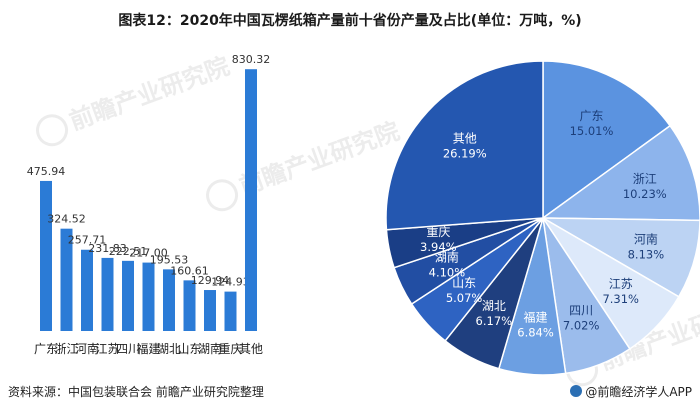  Describe the element at coordinates (438, 247) in the screenshot. I see `pie-slice-percent: 3.94%` at that location.